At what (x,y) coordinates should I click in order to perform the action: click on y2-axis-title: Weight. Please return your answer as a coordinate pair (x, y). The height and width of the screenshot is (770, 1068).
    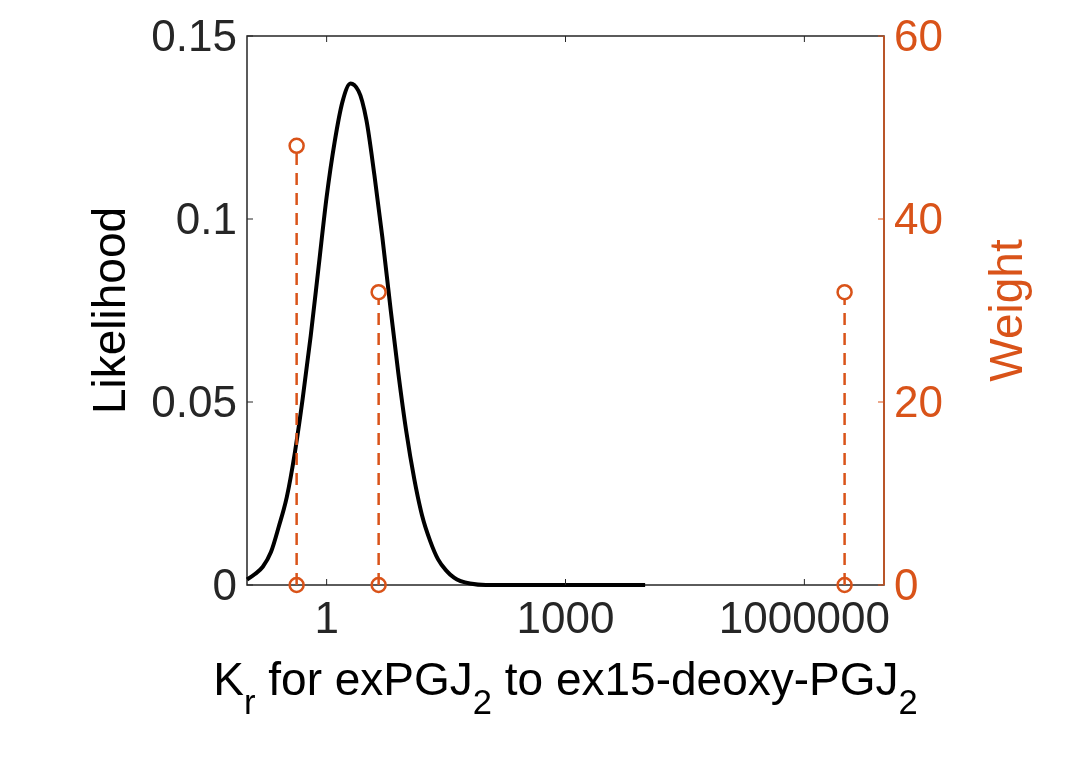
    Looking at the image, I should click on (1006, 310).